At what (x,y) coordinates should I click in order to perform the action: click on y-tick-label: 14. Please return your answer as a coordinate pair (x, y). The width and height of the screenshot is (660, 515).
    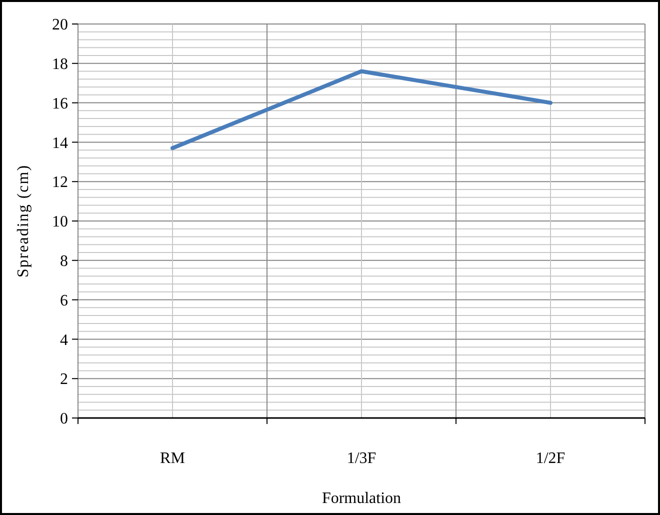
    Looking at the image, I should click on (60, 143).